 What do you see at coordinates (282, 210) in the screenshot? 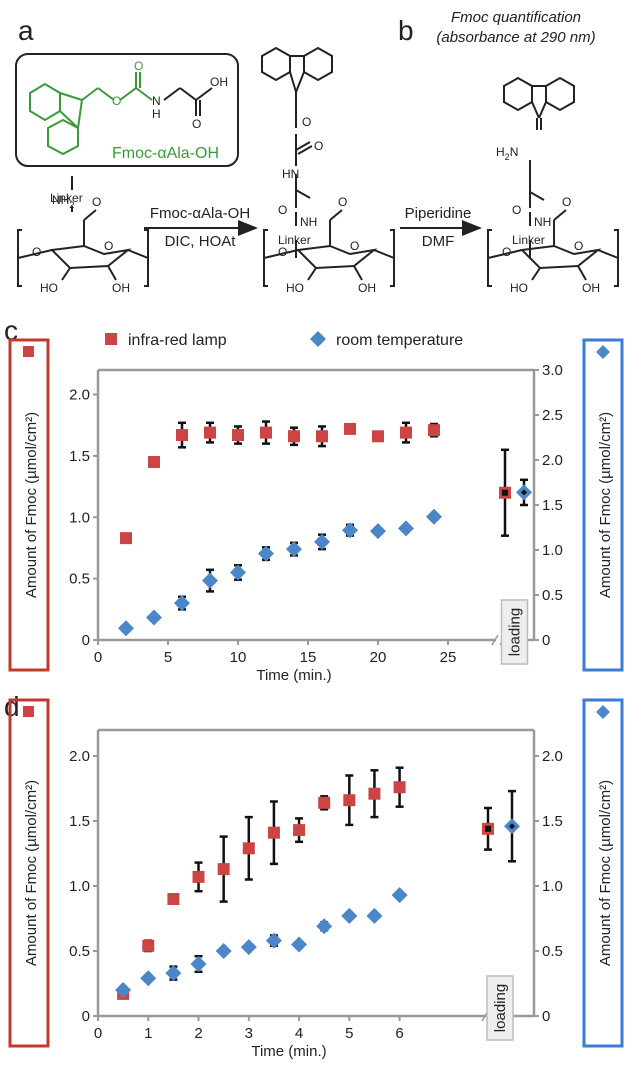
I see `mid-o3: O` at bounding box center [282, 210].